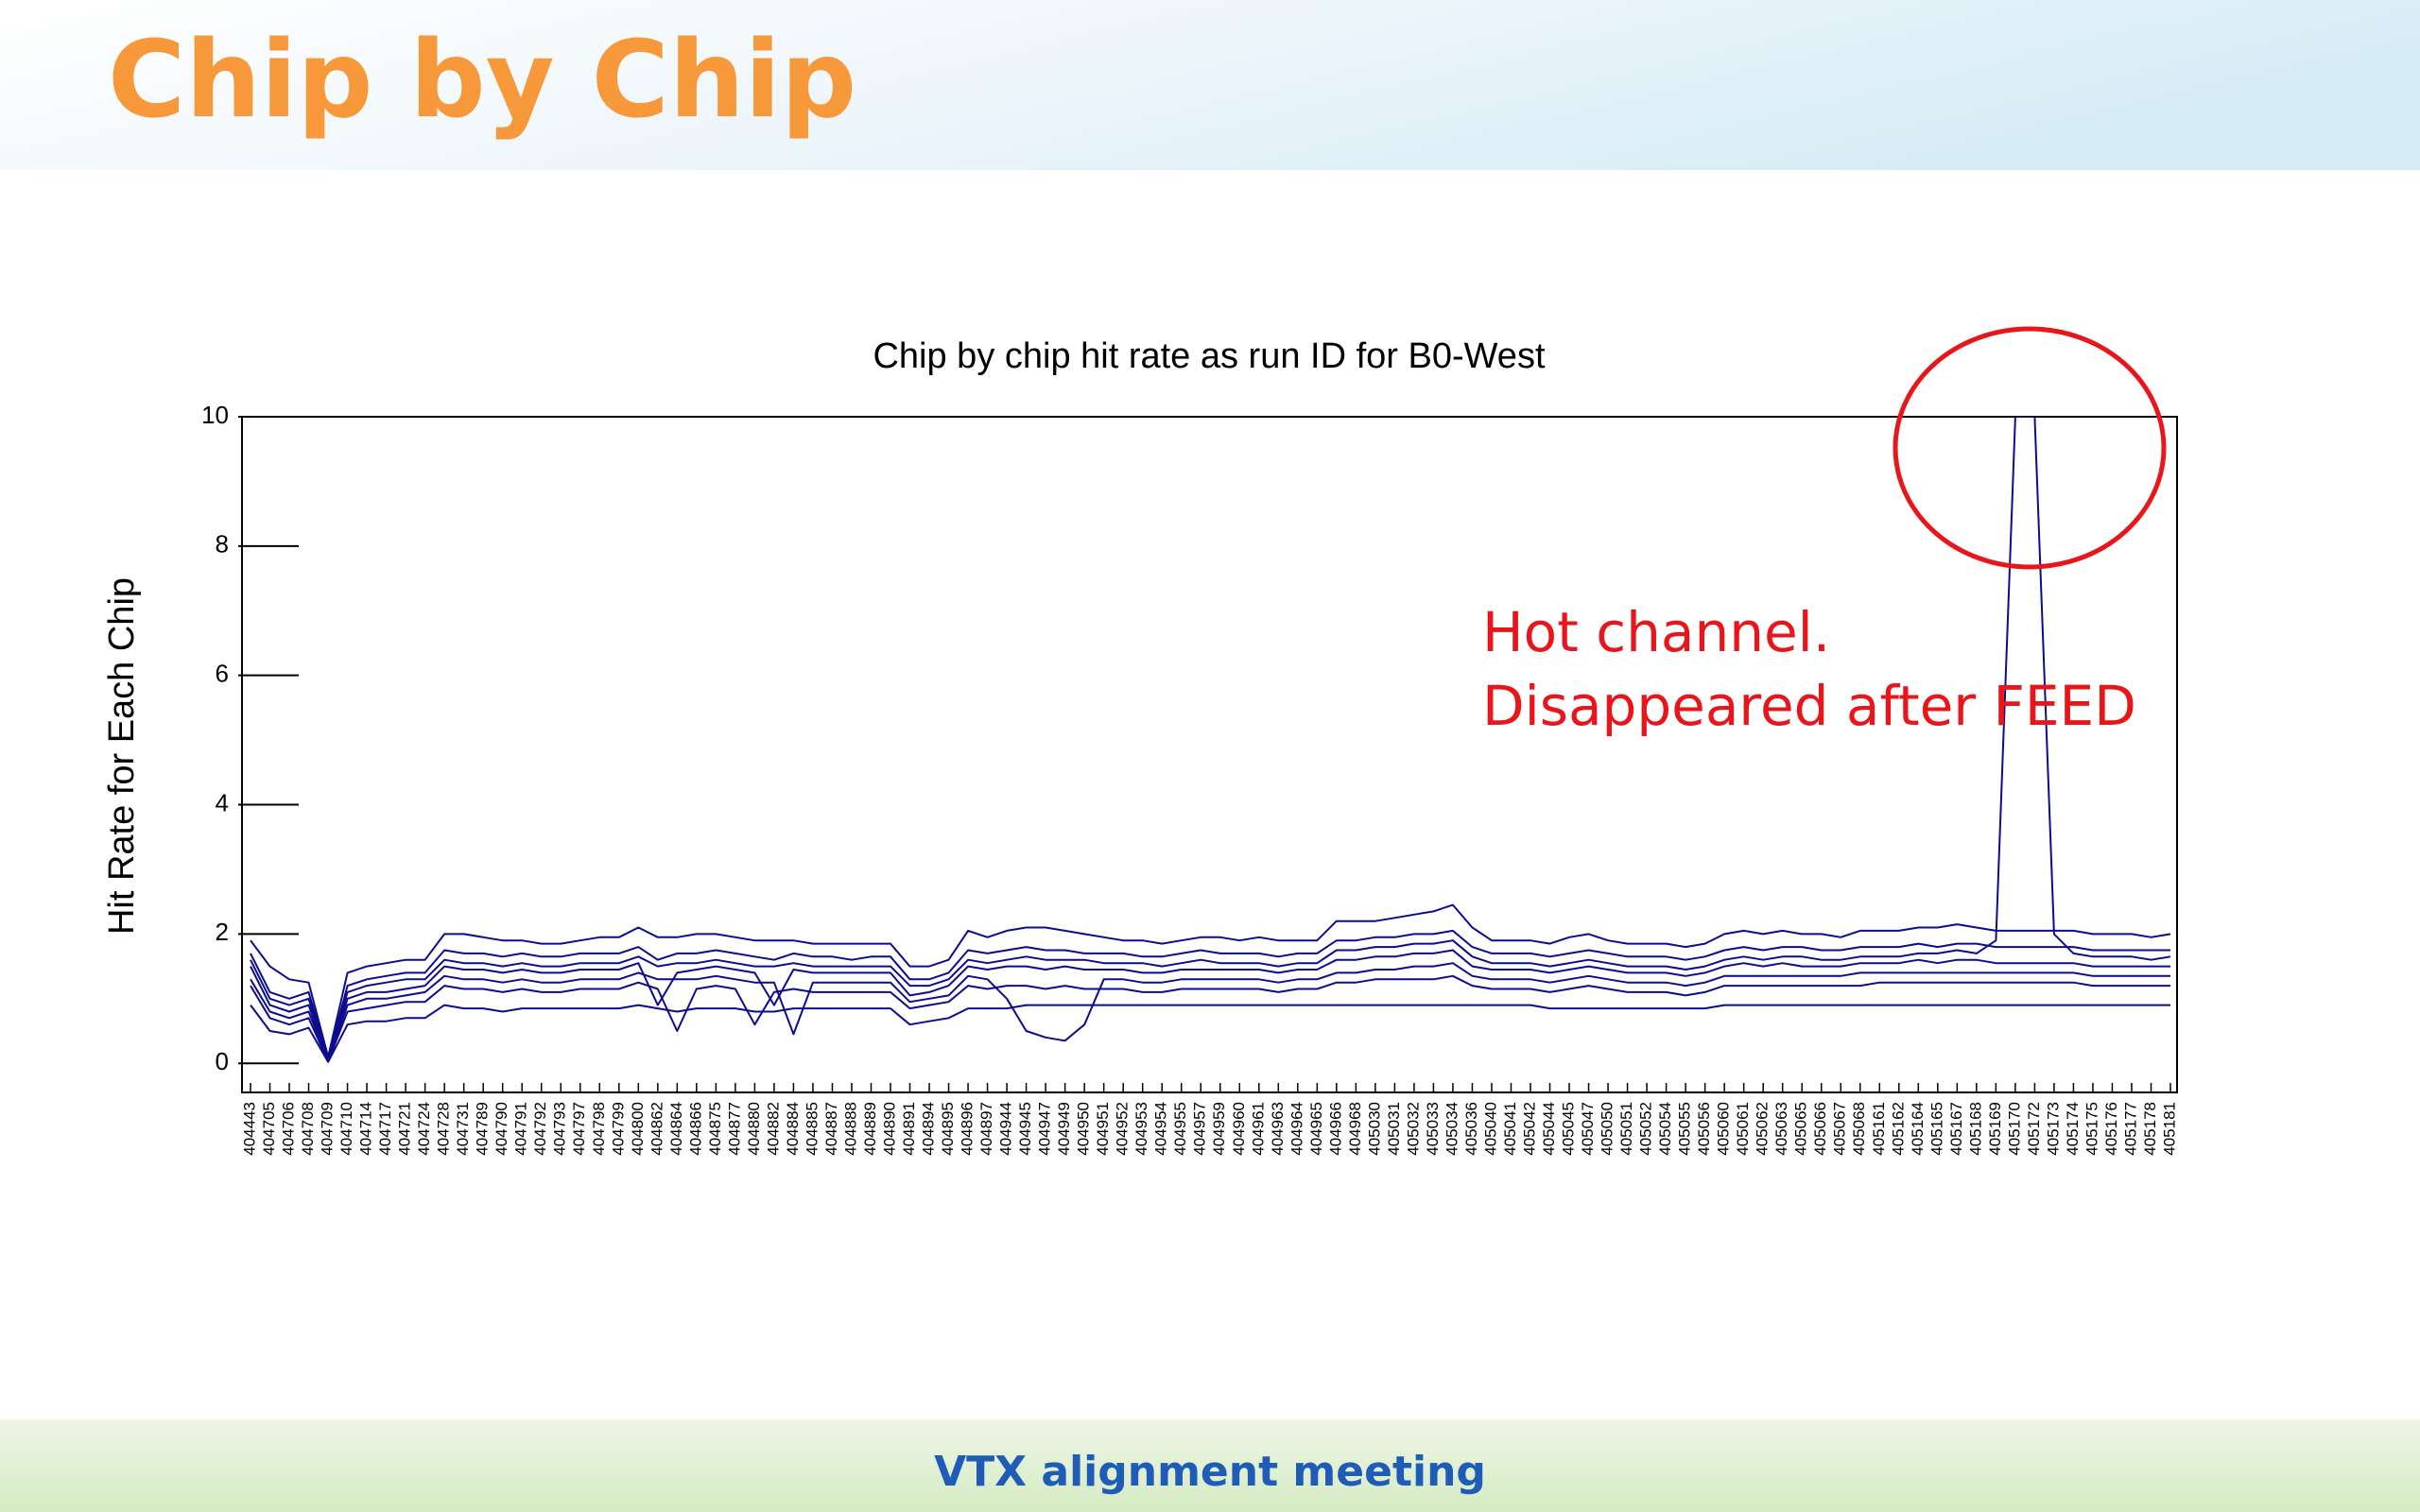 Image resolution: width=2420 pixels, height=1512 pixels. I want to click on x-tick-label: 404877, so click(734, 1129).